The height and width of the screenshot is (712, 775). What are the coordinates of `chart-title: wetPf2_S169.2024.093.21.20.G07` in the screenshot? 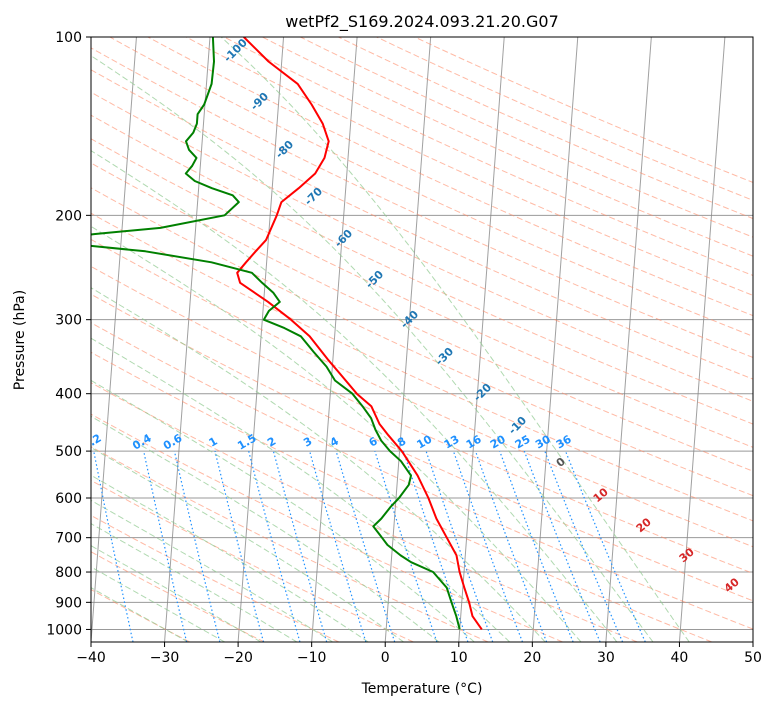 It's located at (422, 22).